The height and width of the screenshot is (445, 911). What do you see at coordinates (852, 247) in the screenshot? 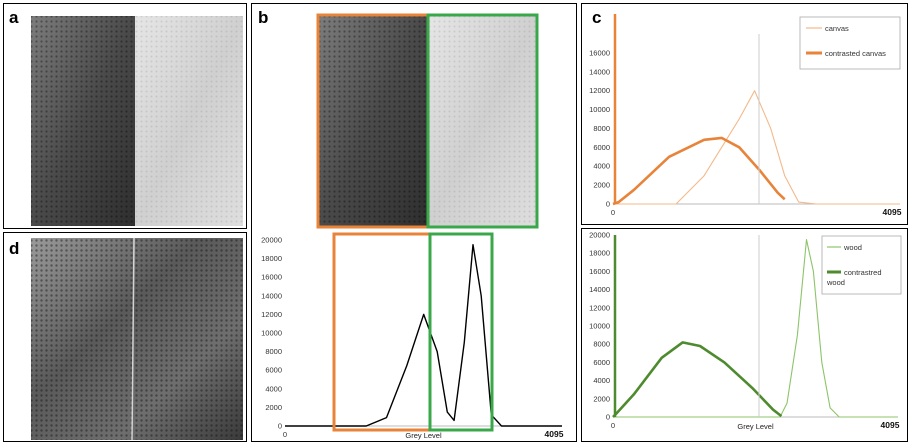
I see `legend-label: wood` at bounding box center [852, 247].